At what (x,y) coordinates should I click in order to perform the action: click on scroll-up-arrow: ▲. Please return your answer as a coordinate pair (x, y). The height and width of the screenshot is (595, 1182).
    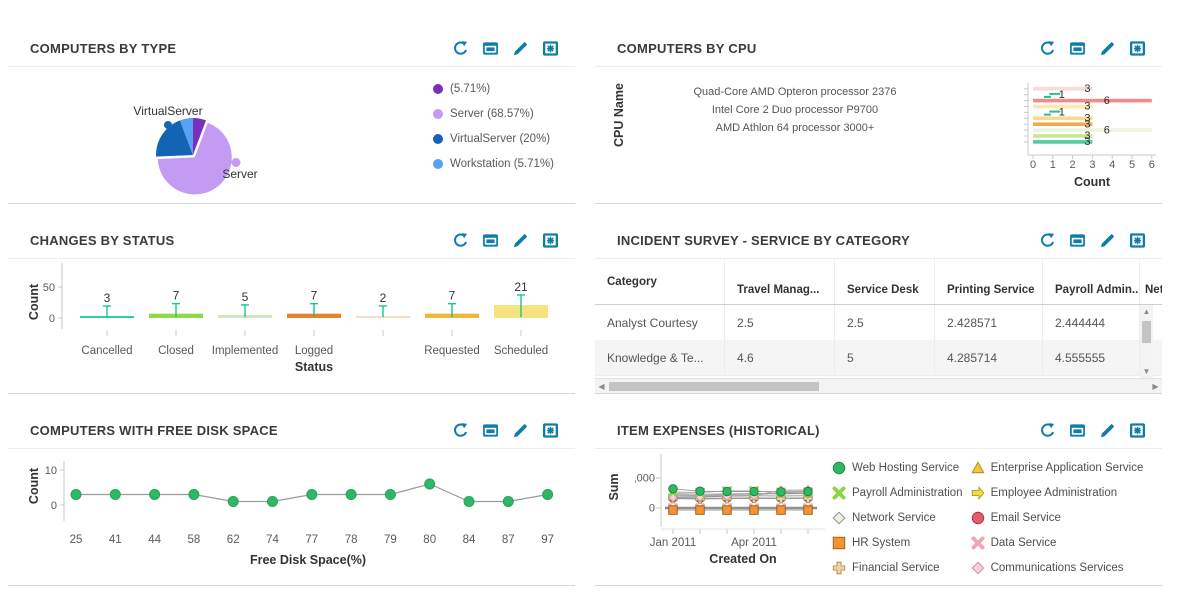
    Looking at the image, I should click on (1146, 311).